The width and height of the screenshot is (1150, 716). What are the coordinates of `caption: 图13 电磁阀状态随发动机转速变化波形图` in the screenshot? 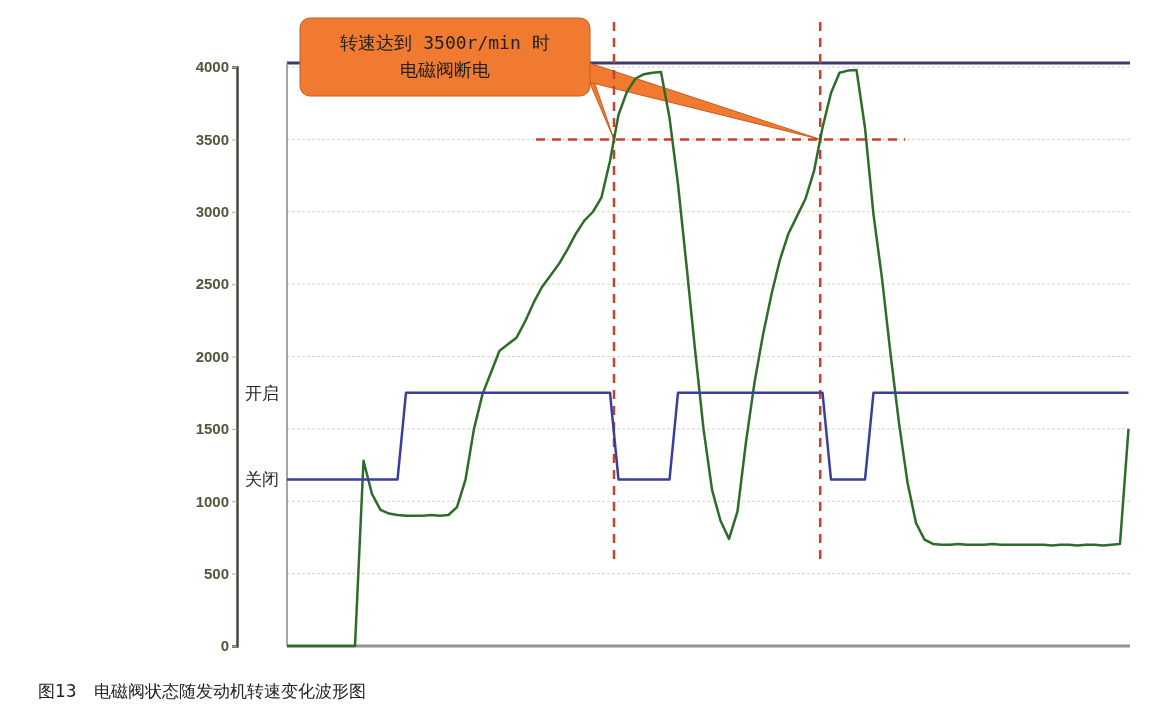 It's located at (202, 691).